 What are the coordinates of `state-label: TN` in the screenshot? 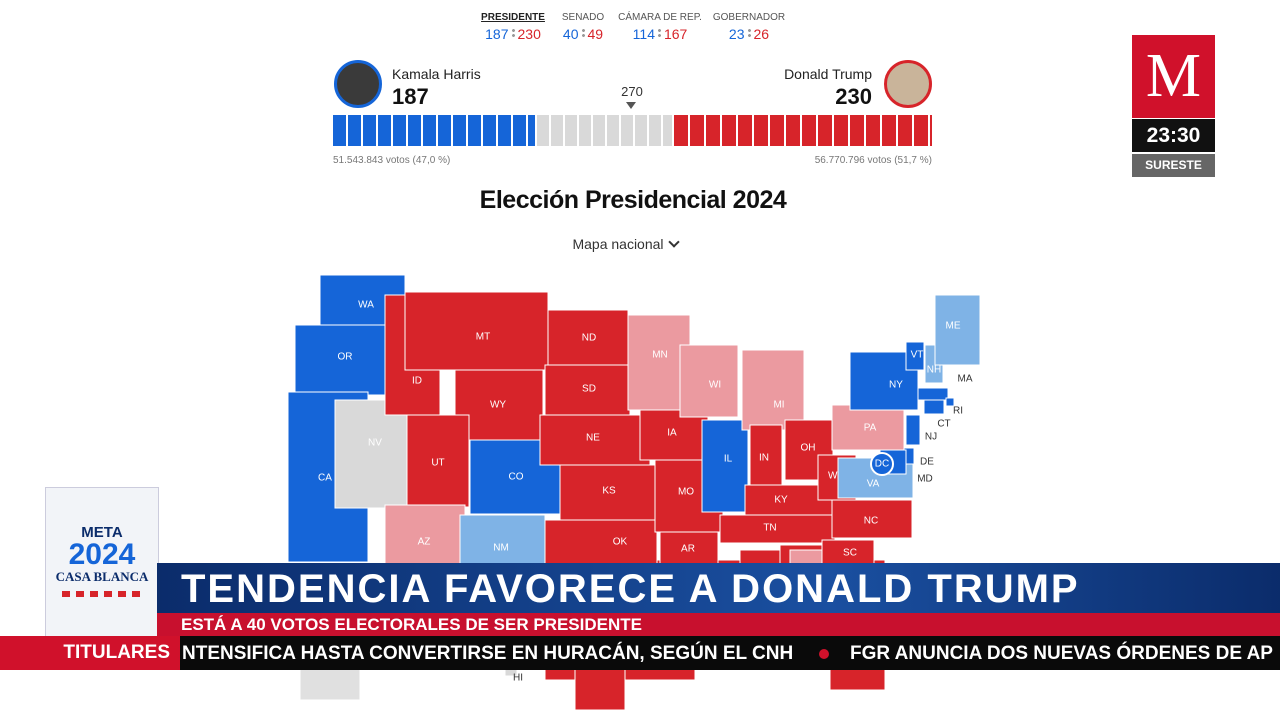 It's located at (769, 528).